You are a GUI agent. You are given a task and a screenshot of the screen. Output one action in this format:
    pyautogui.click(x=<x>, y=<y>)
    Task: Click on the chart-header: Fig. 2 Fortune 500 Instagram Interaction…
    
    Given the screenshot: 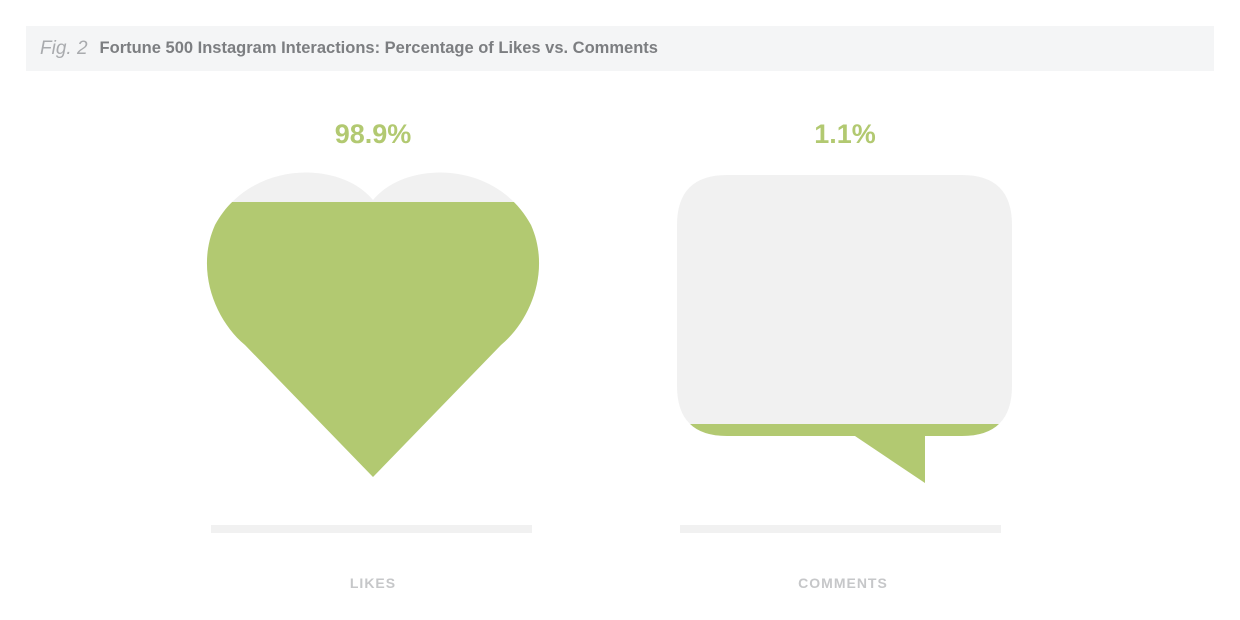 What is the action you would take?
    pyautogui.click(x=620, y=48)
    